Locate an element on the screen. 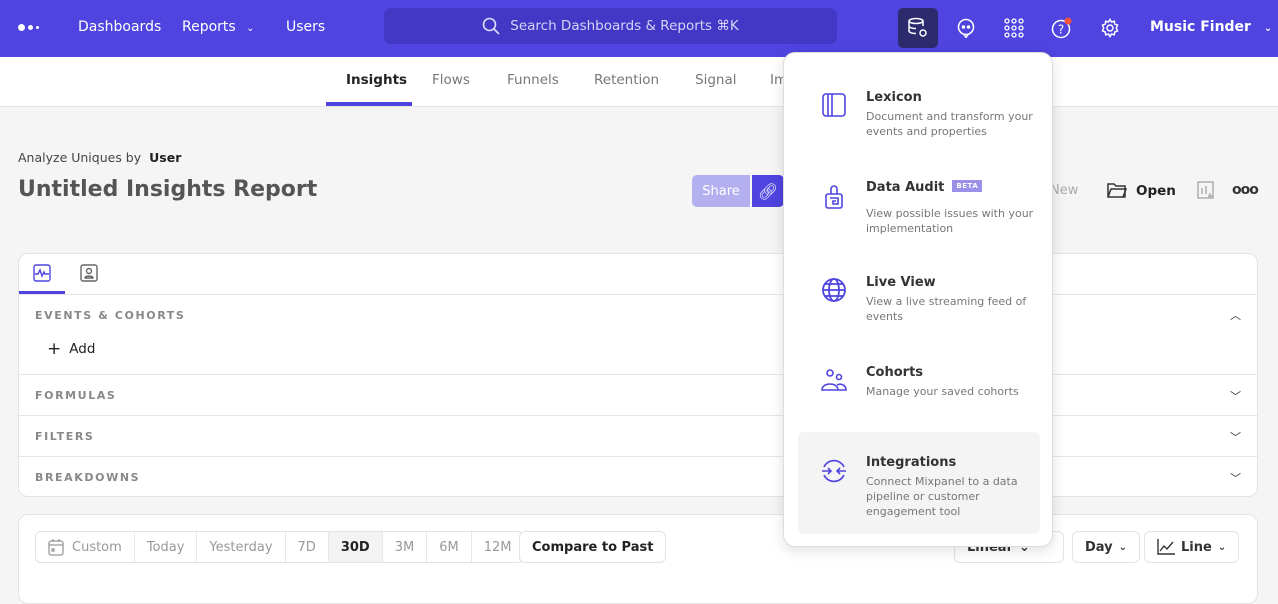 This screenshot has height=604, width=1278. nav-dashboards: Dashboards is located at coordinates (120, 27).